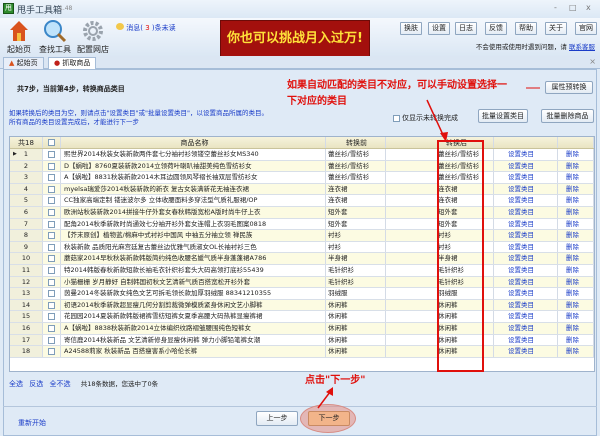 Image resolution: width=600 pixels, height=436 pixels. I want to click on batch-set-category-button: 批量设置类目, so click(503, 116).